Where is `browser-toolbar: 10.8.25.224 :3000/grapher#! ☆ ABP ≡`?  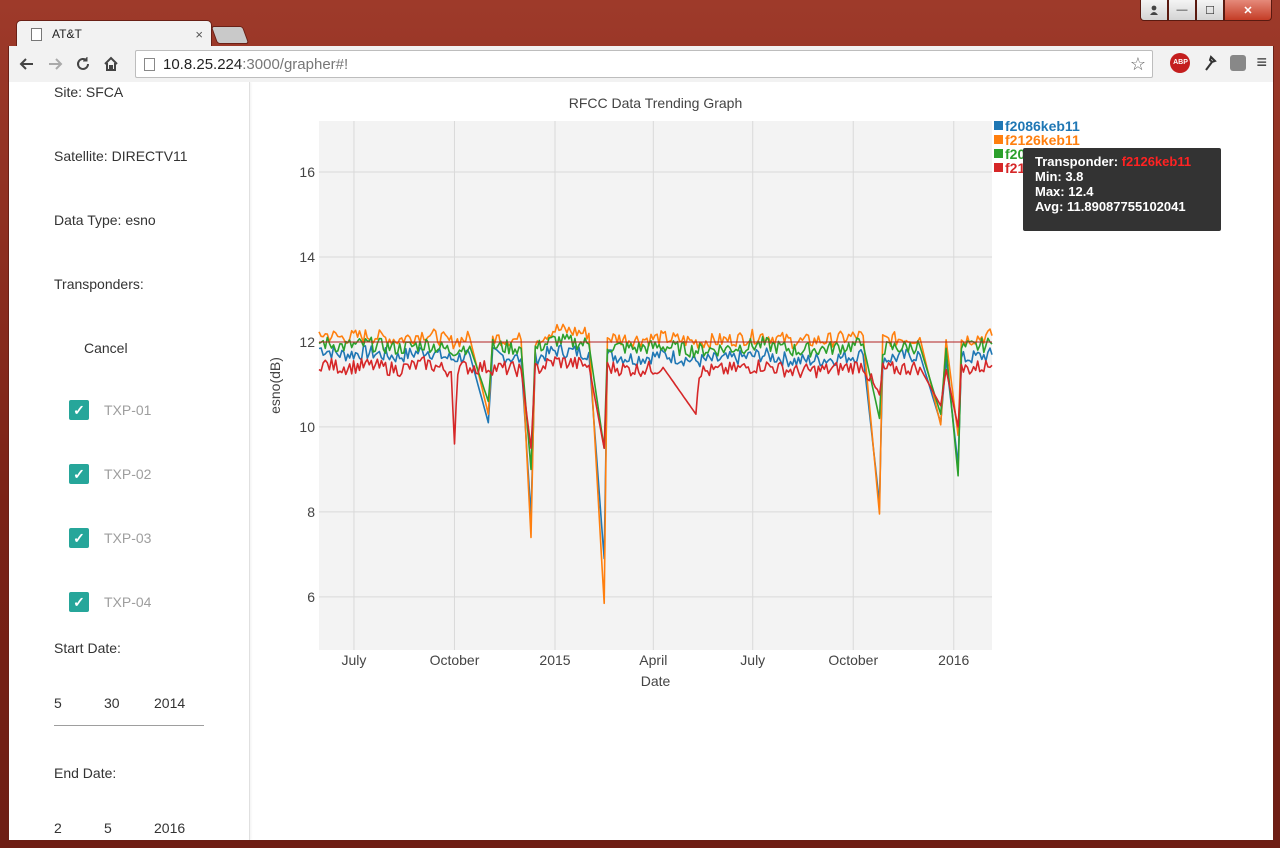 browser-toolbar: 10.8.25.224 :3000/grapher#! ☆ ABP ≡ is located at coordinates (641, 64).